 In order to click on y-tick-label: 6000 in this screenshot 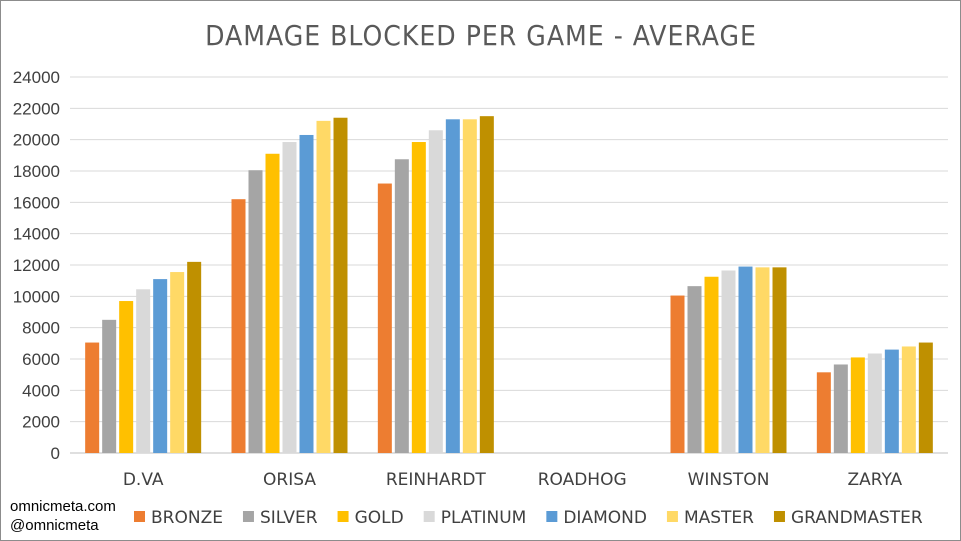, I will do `click(41, 359)`.